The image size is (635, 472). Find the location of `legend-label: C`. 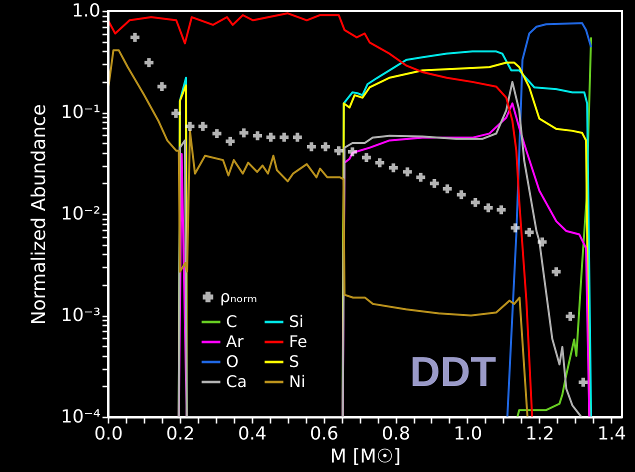

legend-label: C is located at coordinates (232, 321).